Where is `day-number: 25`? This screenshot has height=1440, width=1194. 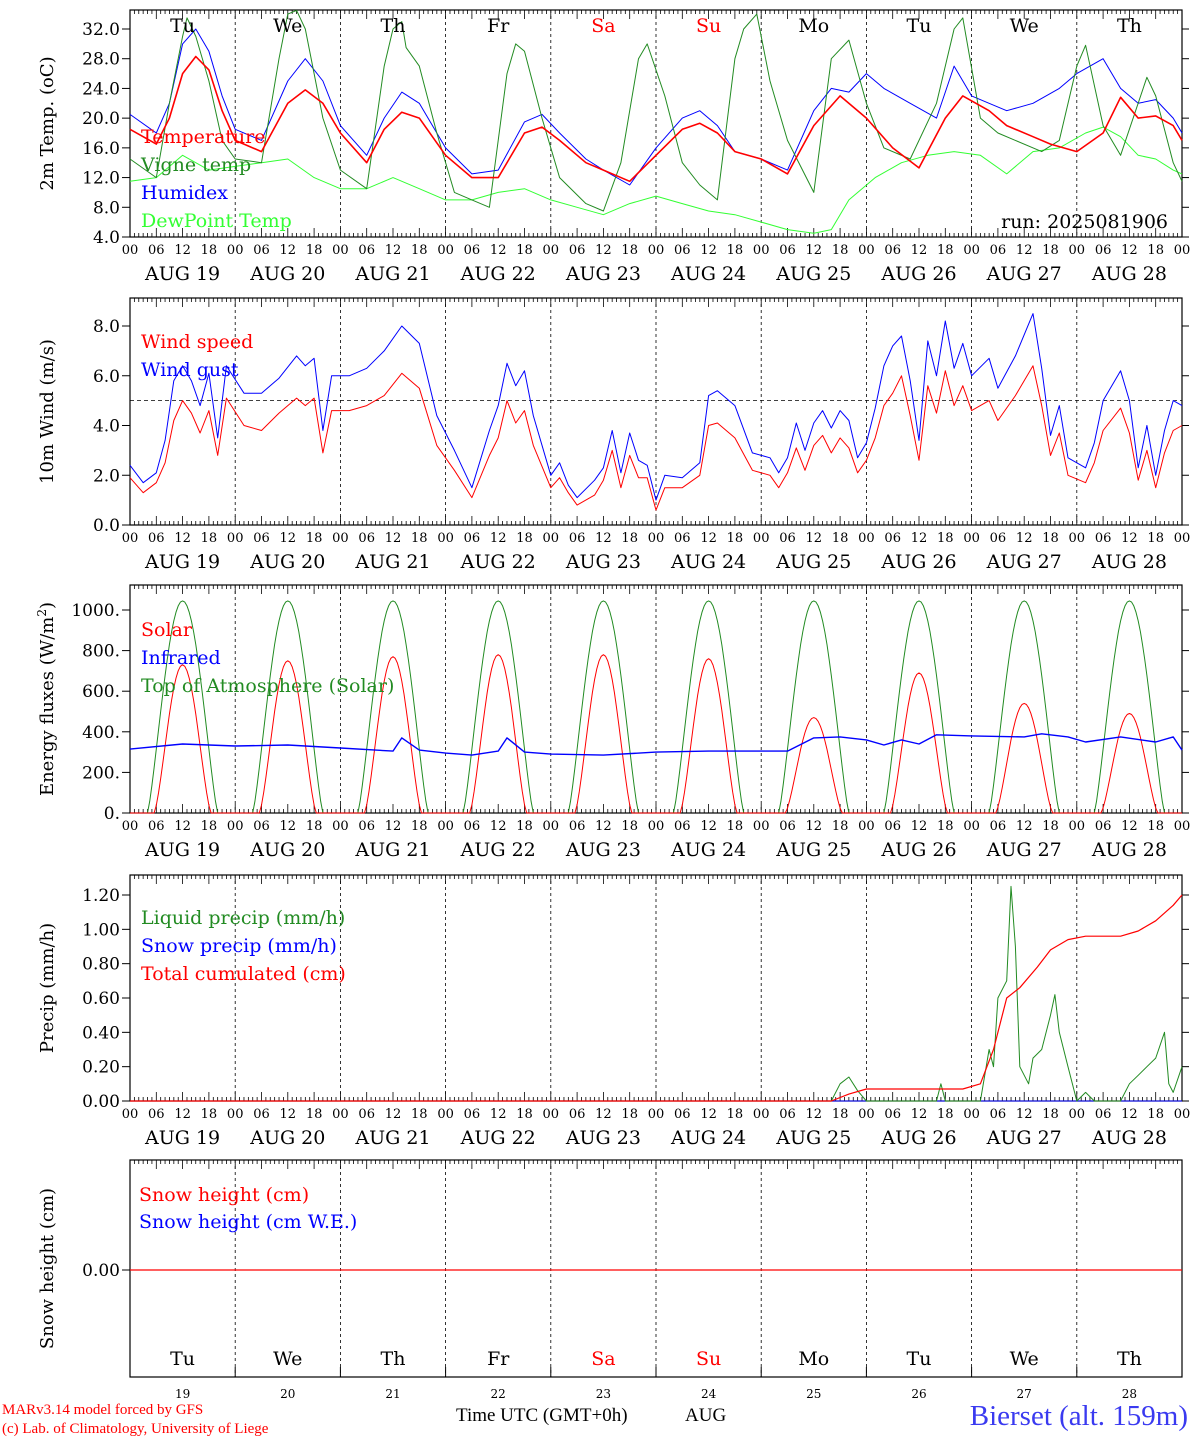
day-number: 25 is located at coordinates (813, 1394).